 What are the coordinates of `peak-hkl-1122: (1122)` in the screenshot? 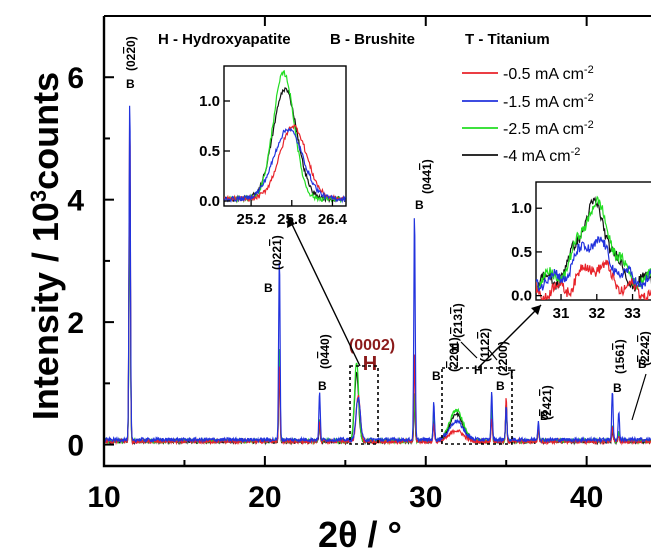 It's located at (485, 345).